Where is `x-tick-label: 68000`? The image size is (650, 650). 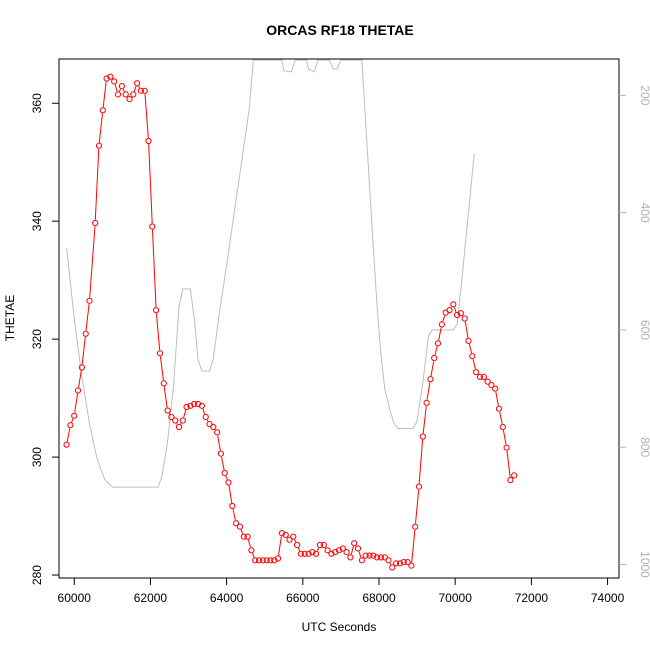 x-tick-label: 68000 is located at coordinates (379, 598).